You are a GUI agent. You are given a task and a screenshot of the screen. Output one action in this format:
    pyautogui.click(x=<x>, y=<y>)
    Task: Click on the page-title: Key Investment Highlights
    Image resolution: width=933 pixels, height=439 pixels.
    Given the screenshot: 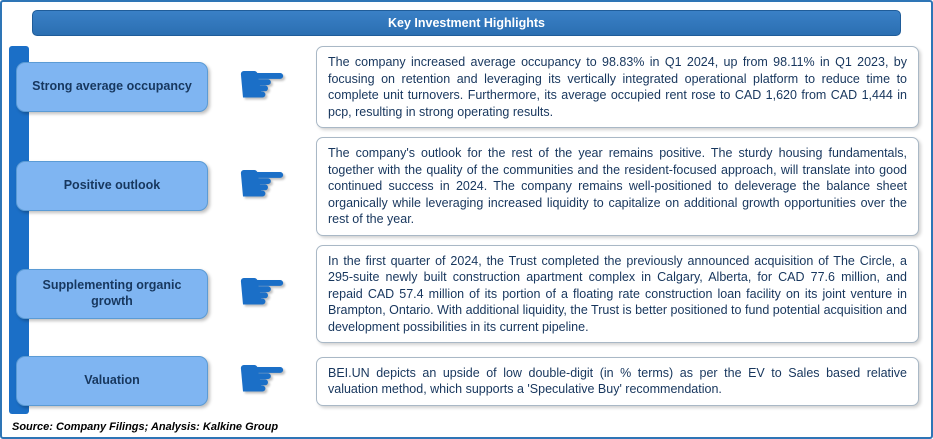 What is the action you would take?
    pyautogui.click(x=466, y=23)
    